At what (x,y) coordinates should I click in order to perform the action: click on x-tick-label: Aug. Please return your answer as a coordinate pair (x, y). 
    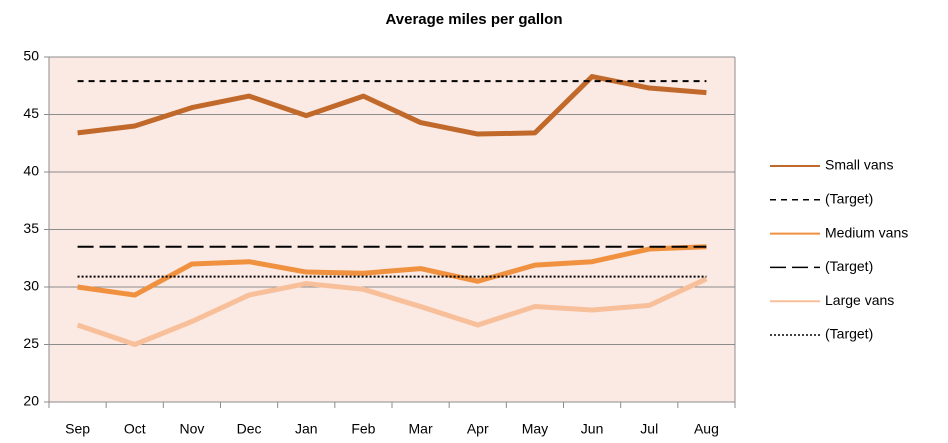
    Looking at the image, I should click on (706, 429).